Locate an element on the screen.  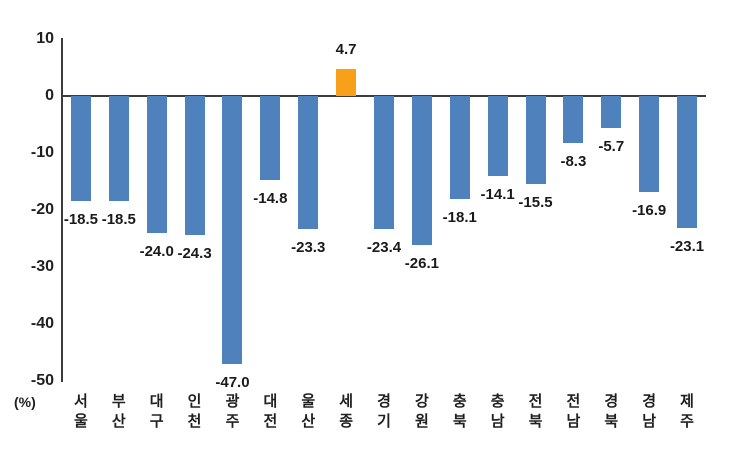
bar-value-label: -24.0 is located at coordinates (156, 251).